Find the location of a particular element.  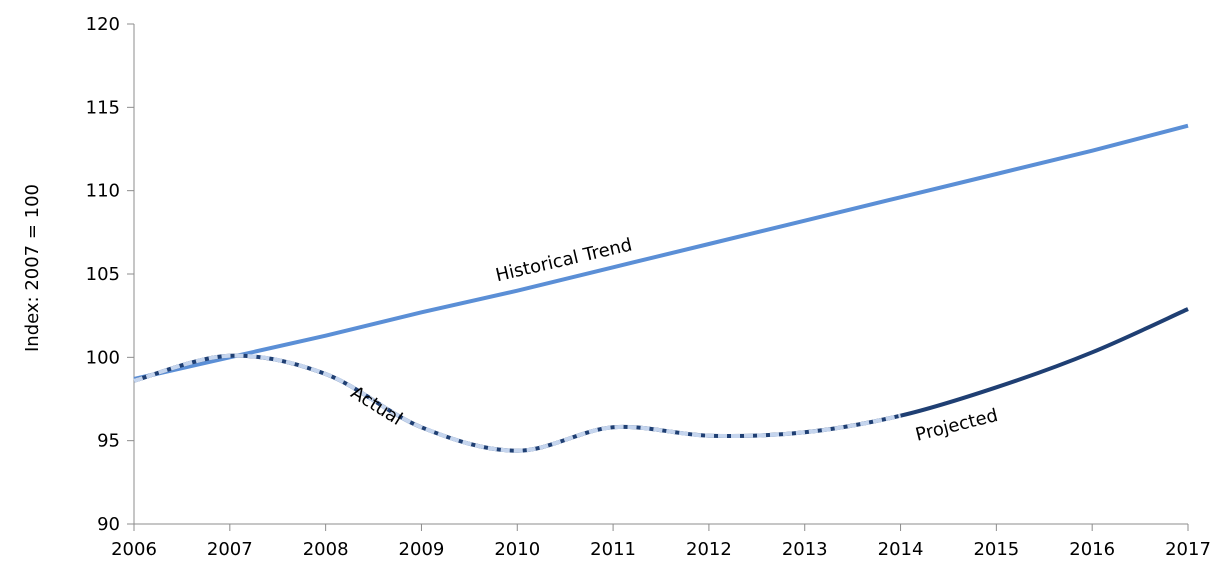

x-tick-label: 2015 is located at coordinates (996, 549).